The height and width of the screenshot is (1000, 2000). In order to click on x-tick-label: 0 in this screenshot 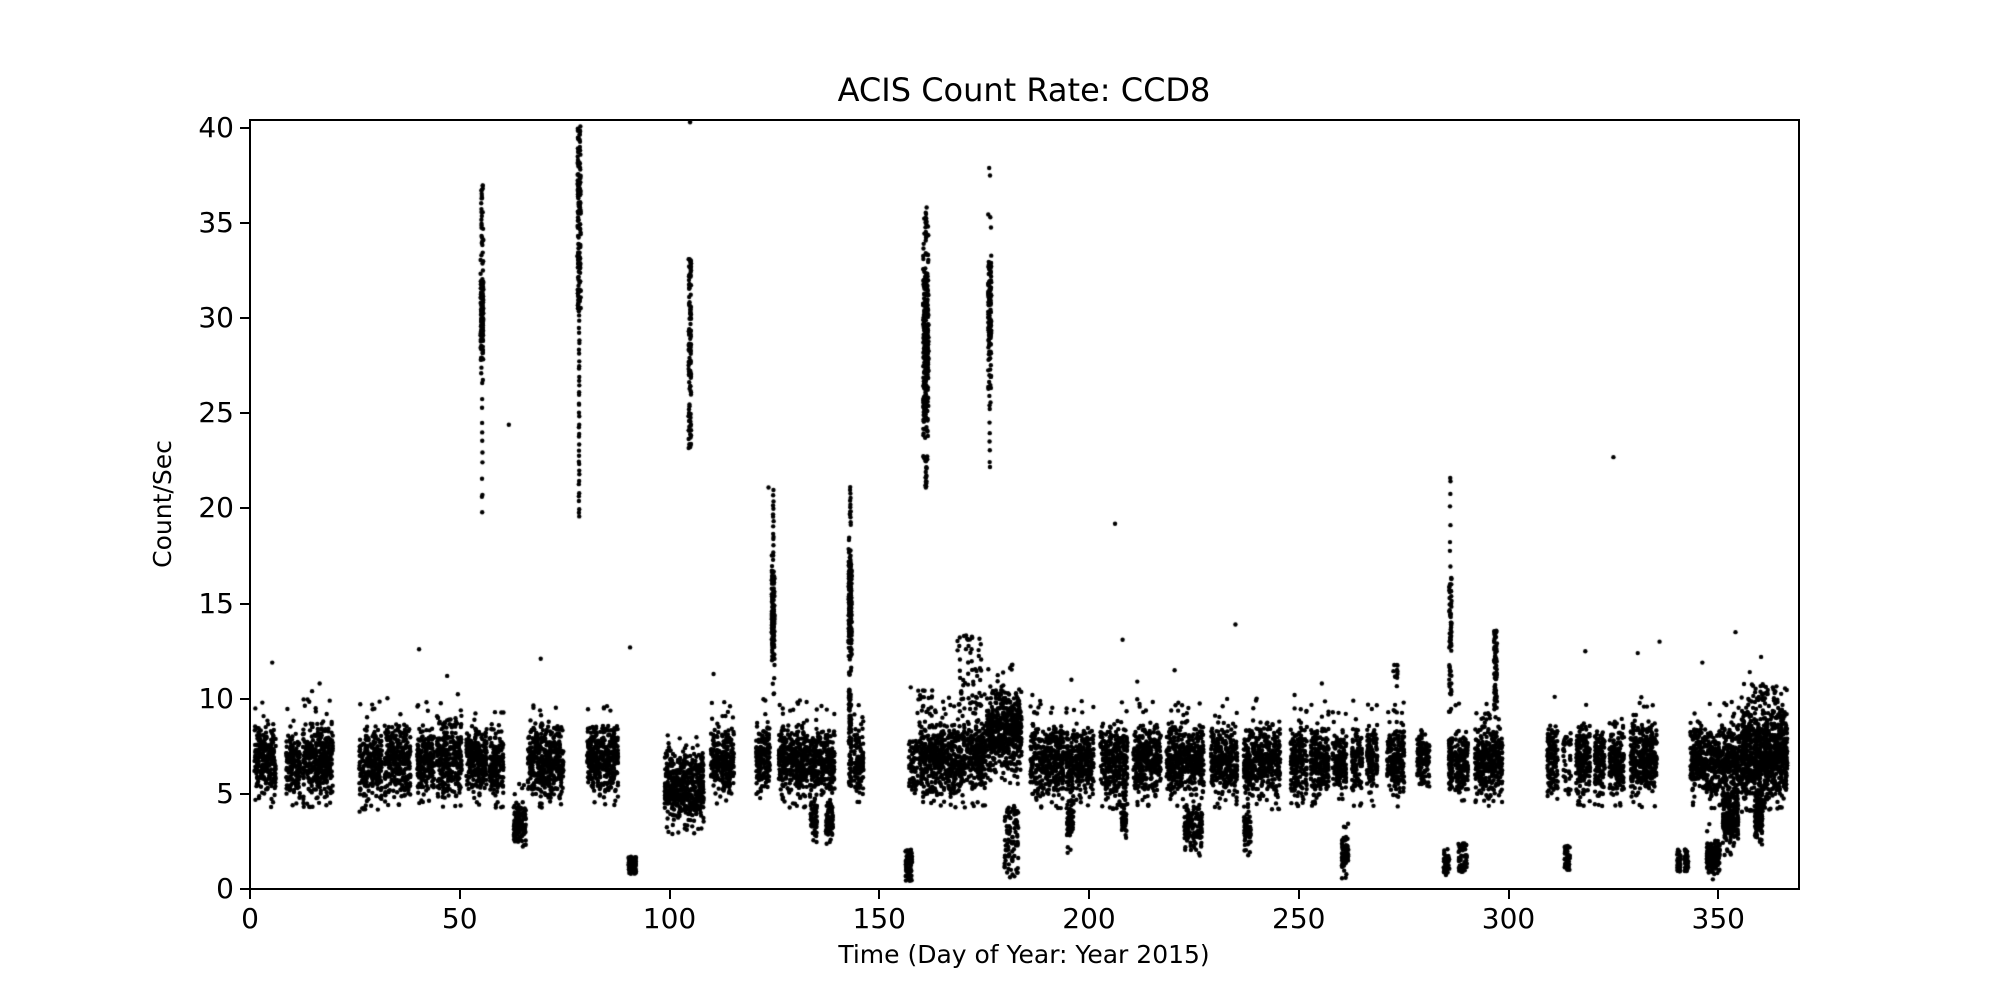, I will do `click(250, 918)`.